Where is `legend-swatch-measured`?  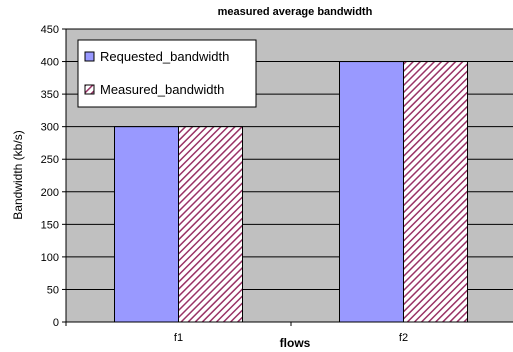 legend-swatch-measured is located at coordinates (89, 89).